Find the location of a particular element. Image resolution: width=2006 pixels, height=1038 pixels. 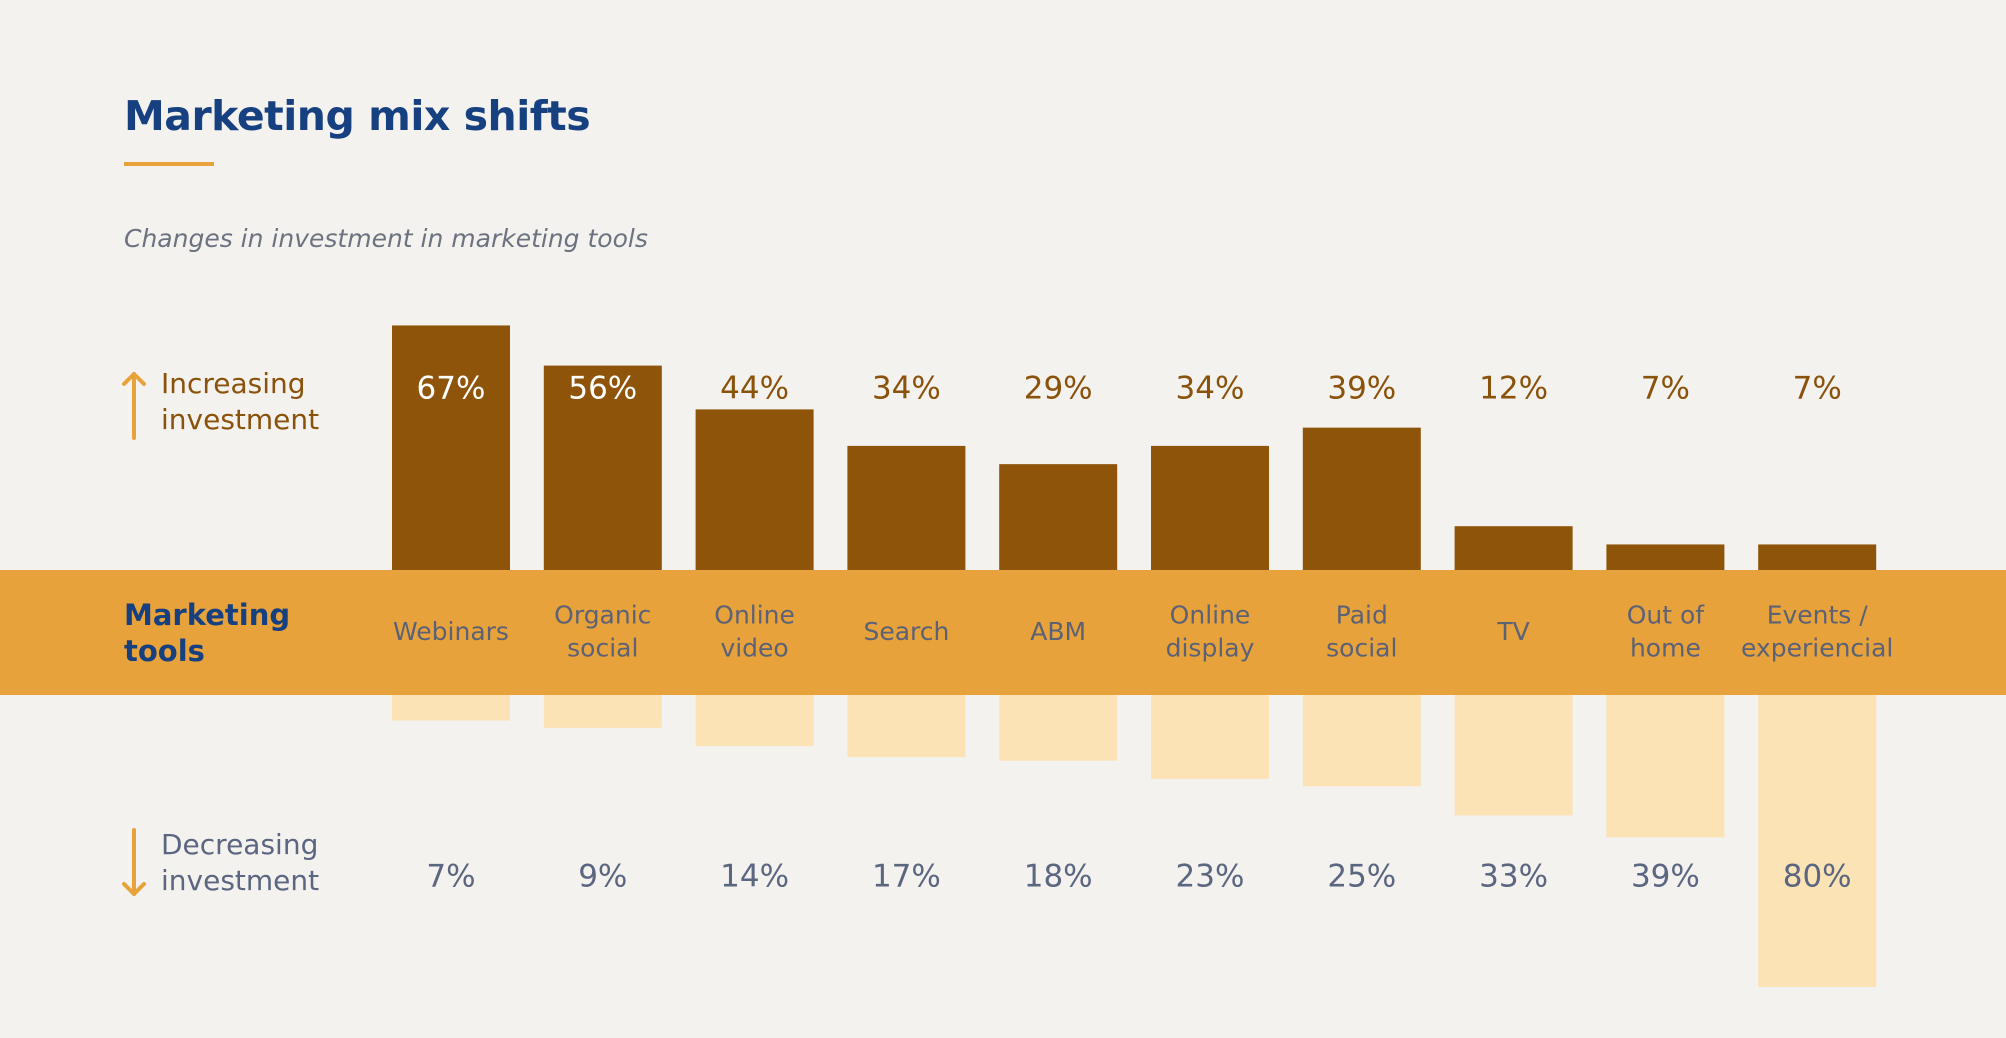

category-label-line: TV is located at coordinates (1512, 631).